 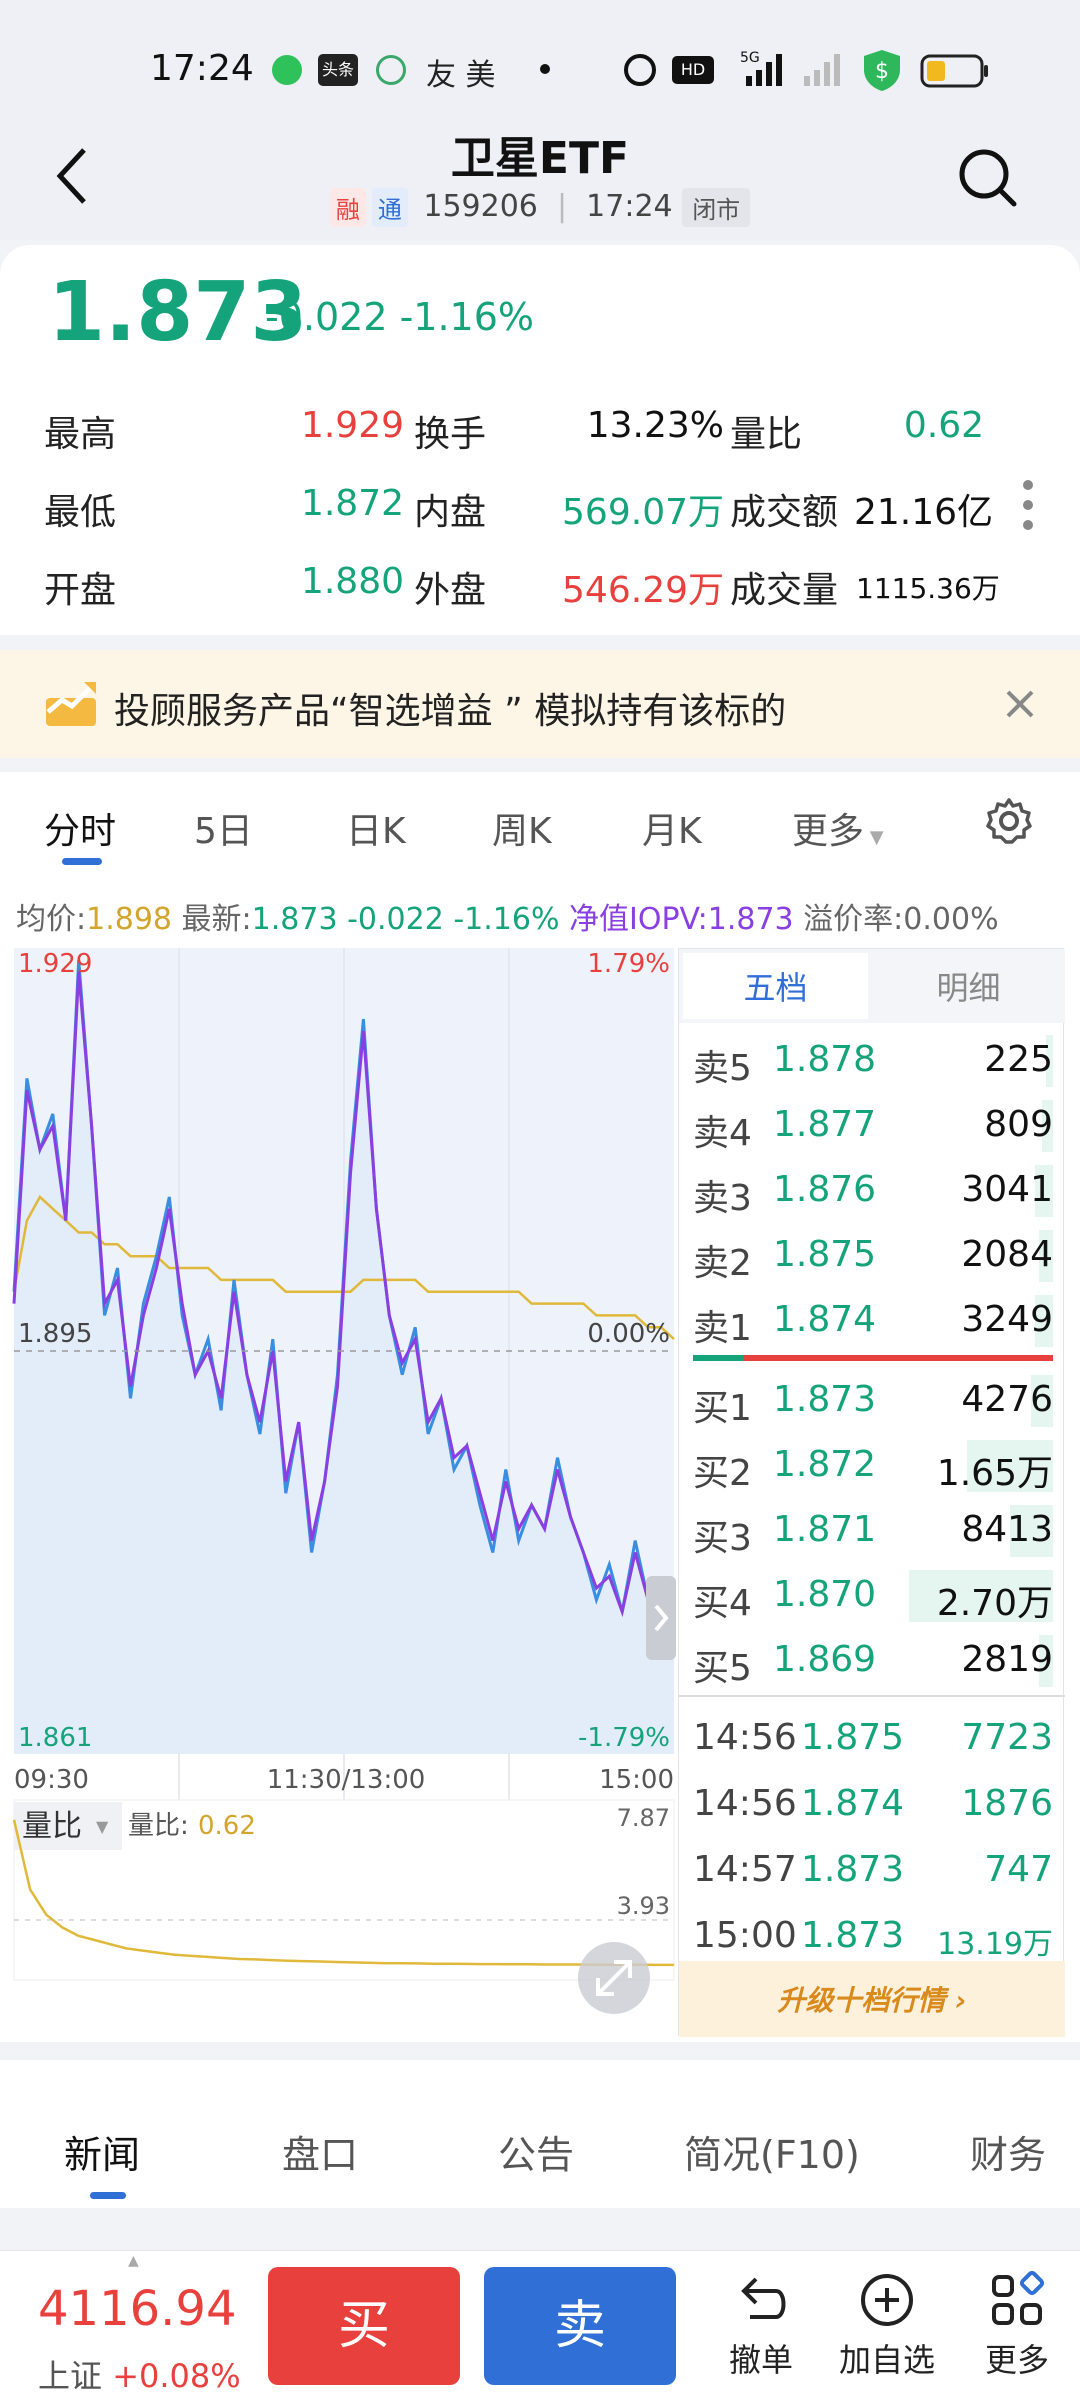 I want to click on tab-more: 更多 ▼, so click(x=838, y=831).